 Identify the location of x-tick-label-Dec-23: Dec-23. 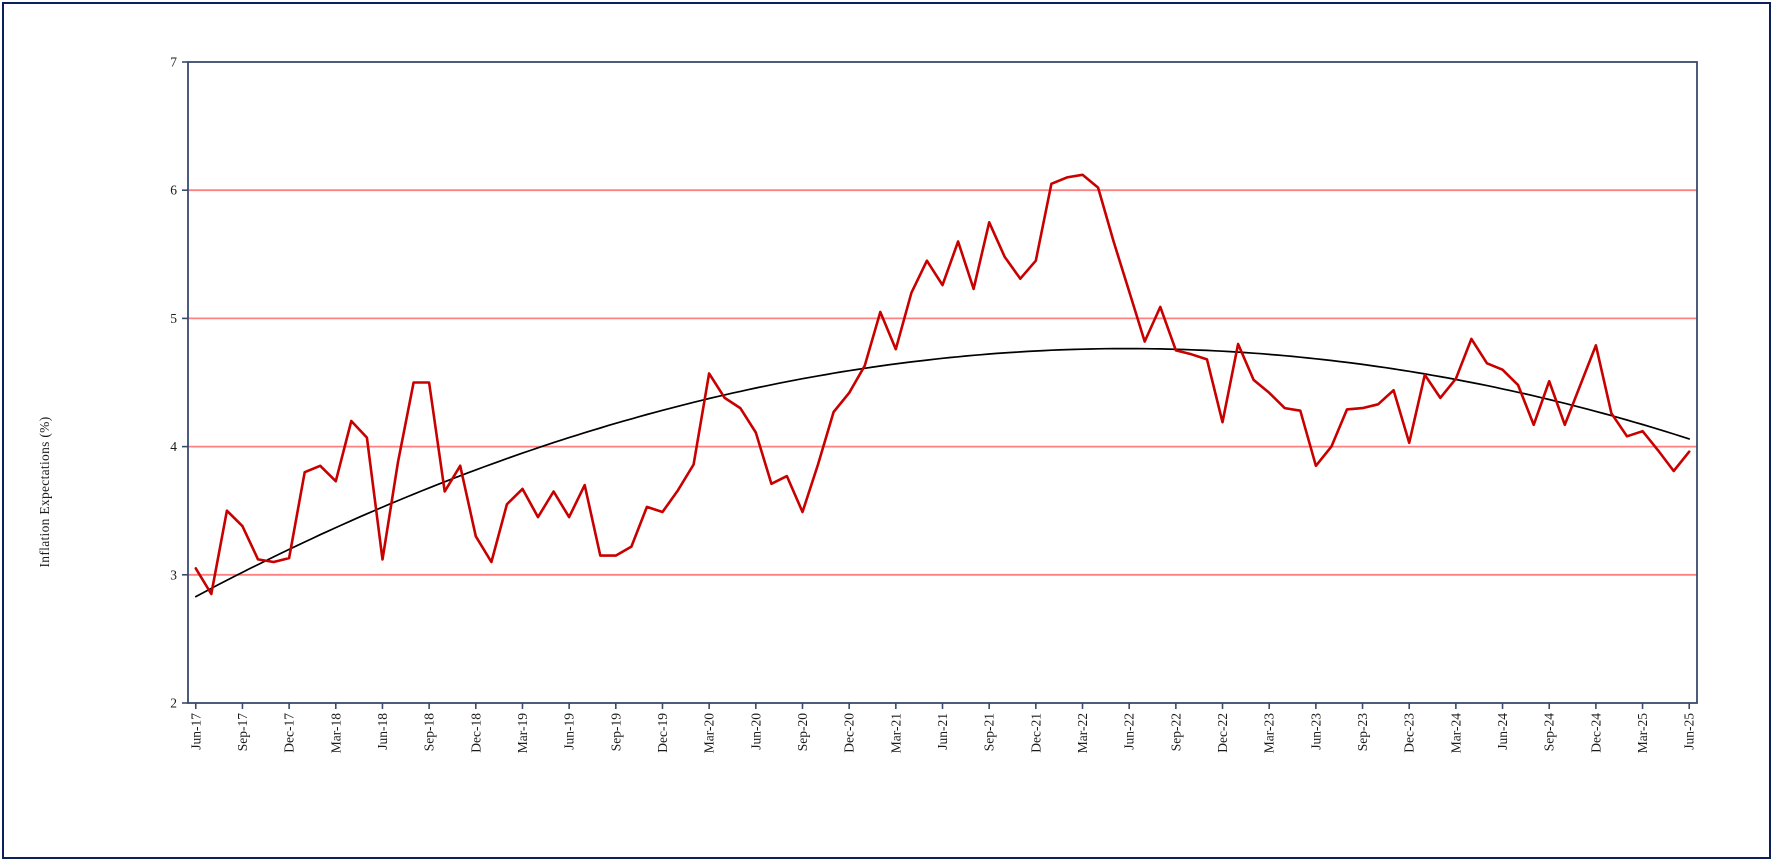
(1409, 733).